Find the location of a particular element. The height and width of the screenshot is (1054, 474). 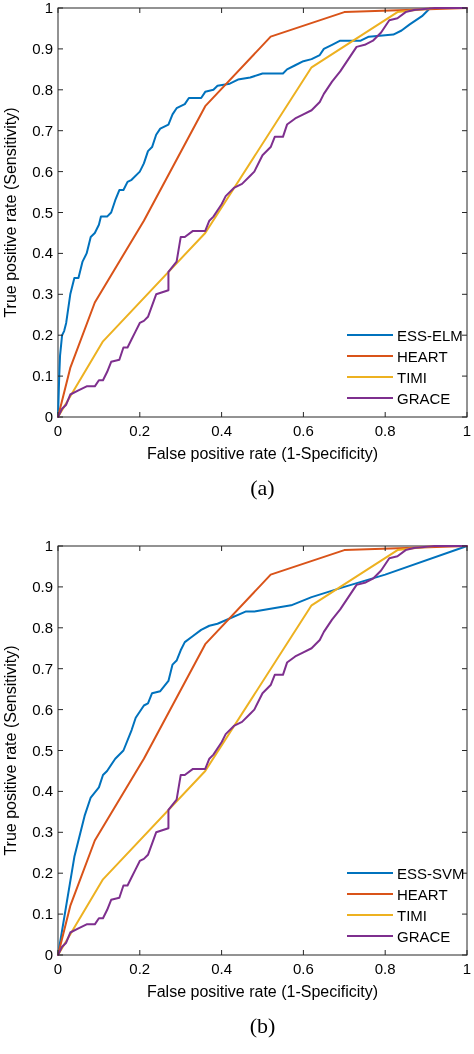

legend-label: ESS-SVM is located at coordinates (431, 873).